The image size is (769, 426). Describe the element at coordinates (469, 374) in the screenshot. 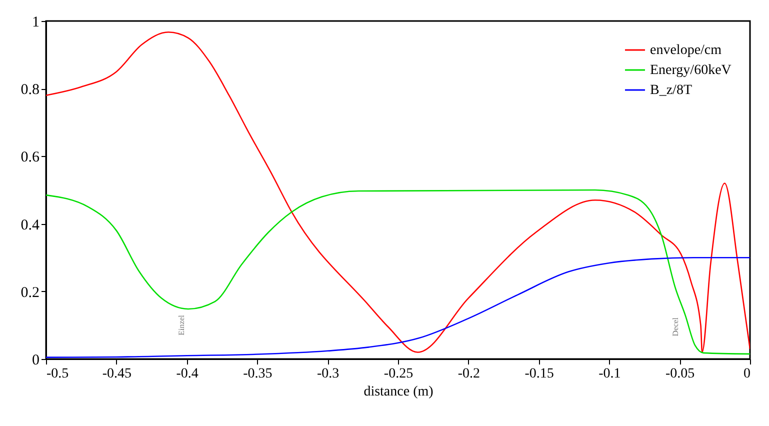

I see `x-tick-label: -0.2` at that location.